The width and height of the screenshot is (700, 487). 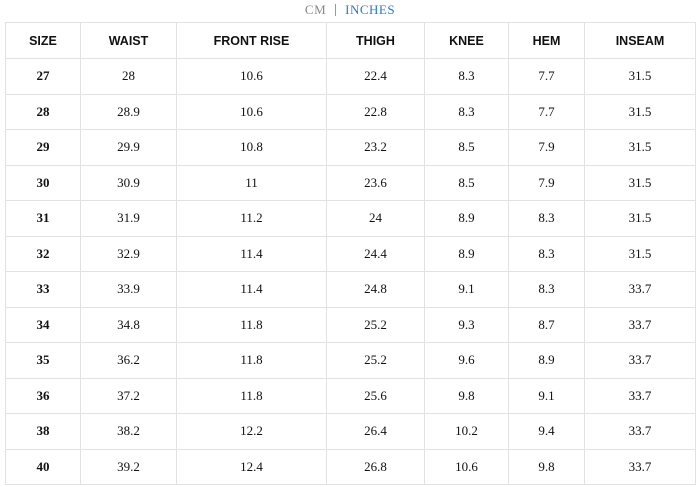 I want to click on table-row: 40 39.2 12.4 26.8 10.6 9.8 33.7, so click(x=350, y=466).